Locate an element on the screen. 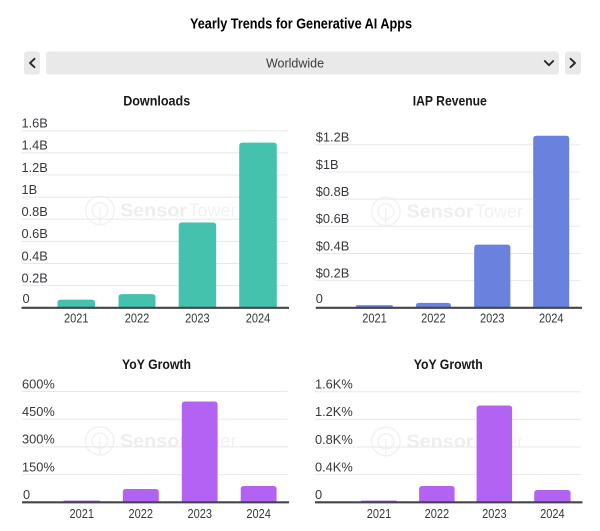 This screenshot has height=531, width=600. svg-text: 1.6K% is located at coordinates (334, 384).